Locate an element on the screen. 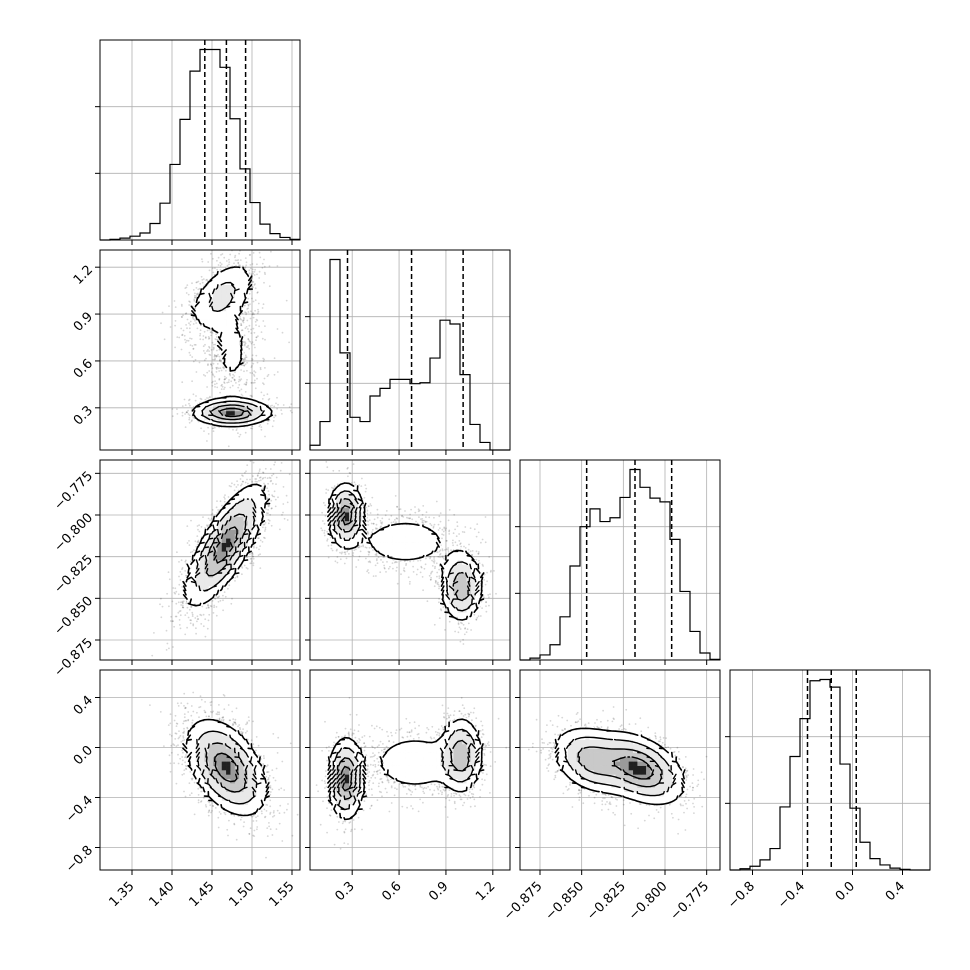 The width and height of the screenshot is (970, 970). hist-p3-frame is located at coordinates (830, 770).